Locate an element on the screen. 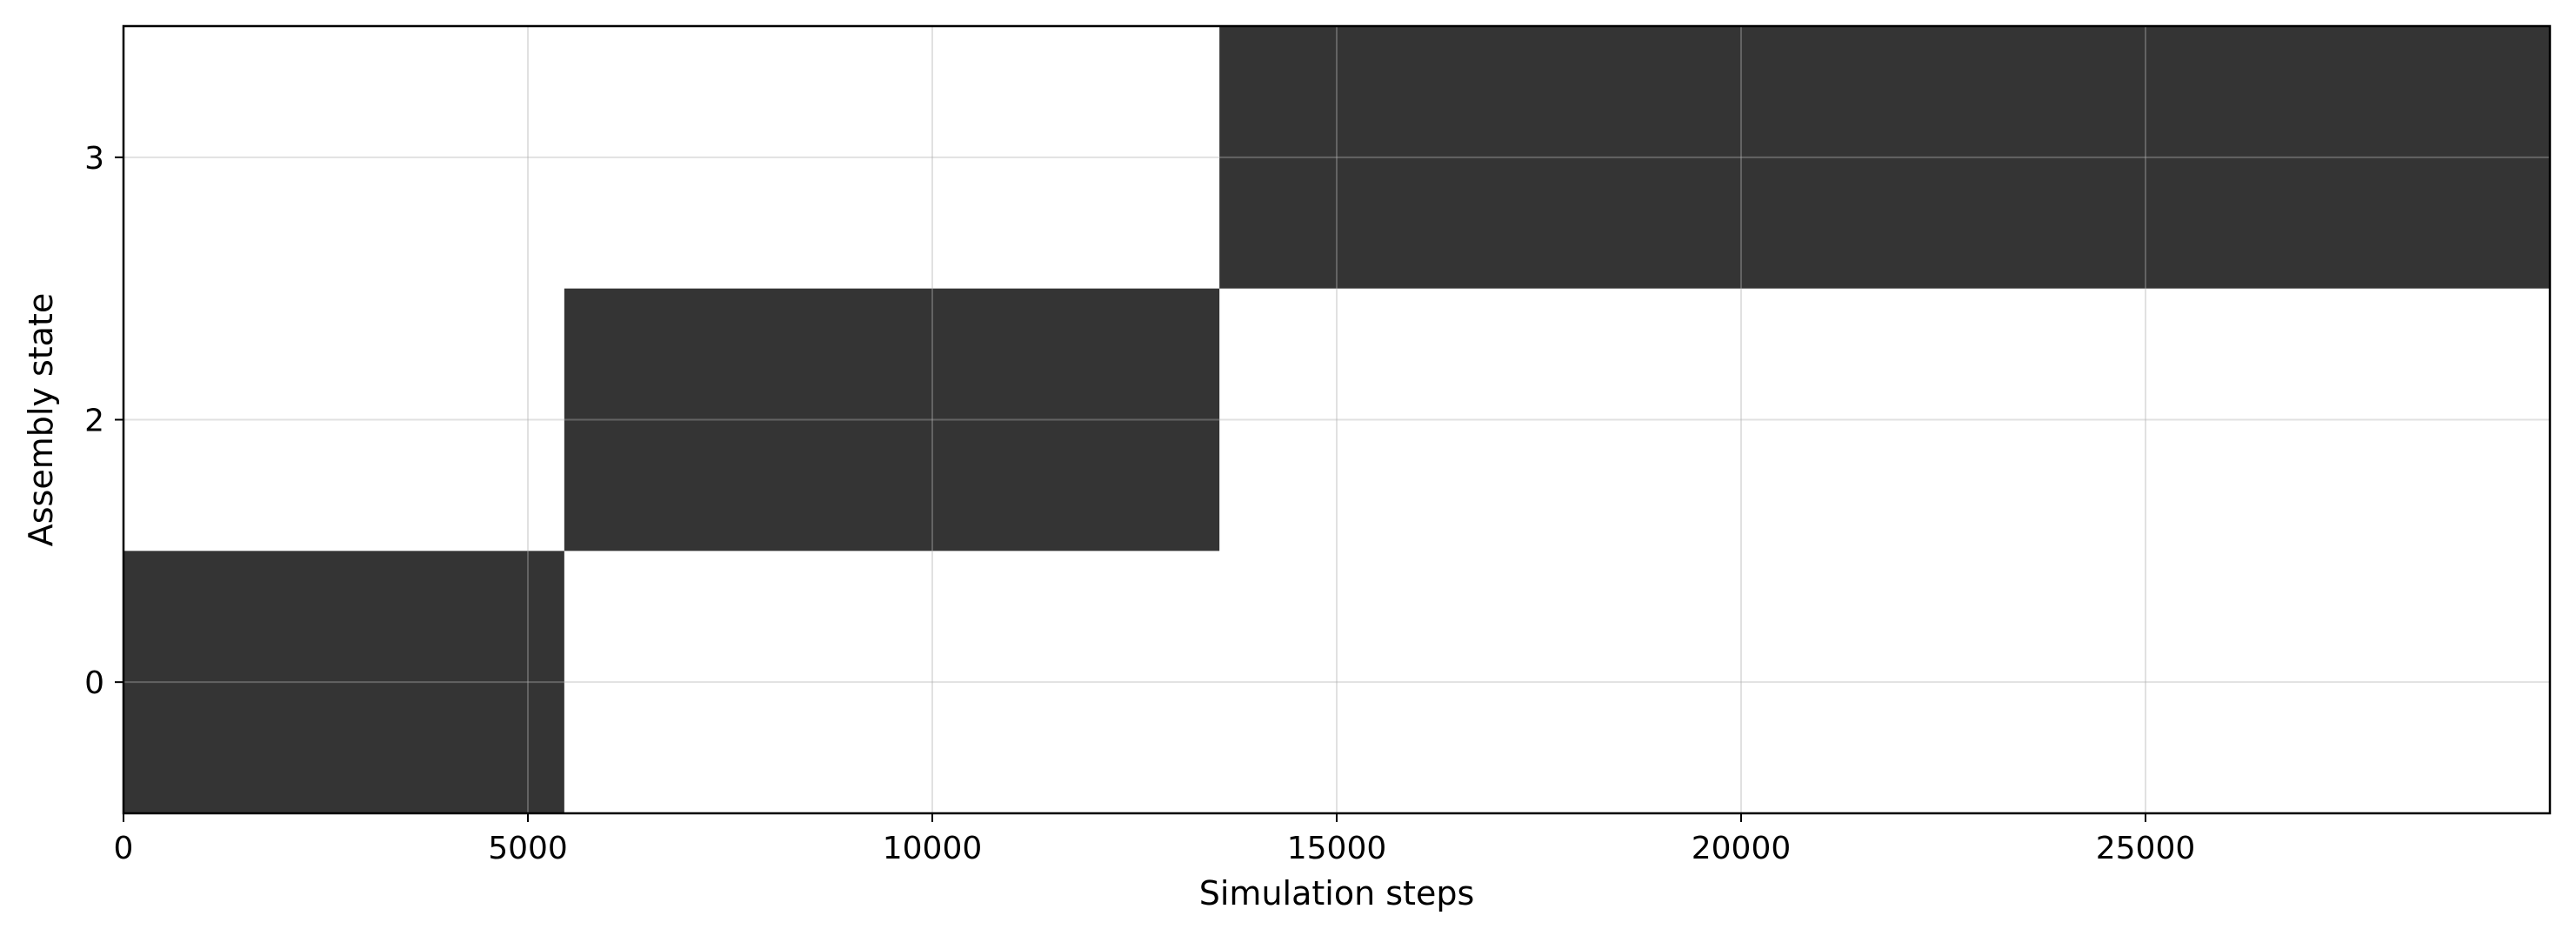 The width and height of the screenshot is (2576, 949). x-axis-label: Simulation steps is located at coordinates (1337, 893).